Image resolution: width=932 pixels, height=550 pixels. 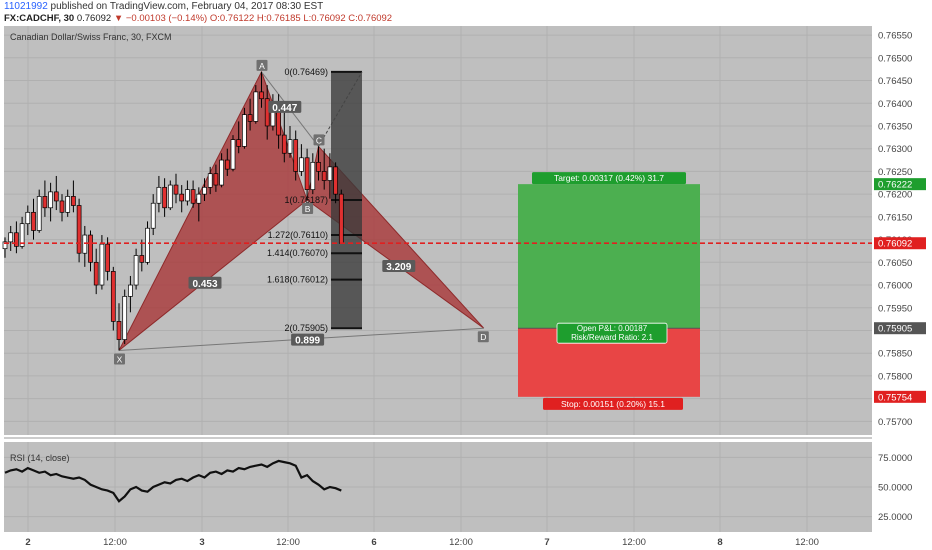 I want to click on y-tick-label: 0.76550, so click(x=895, y=36).